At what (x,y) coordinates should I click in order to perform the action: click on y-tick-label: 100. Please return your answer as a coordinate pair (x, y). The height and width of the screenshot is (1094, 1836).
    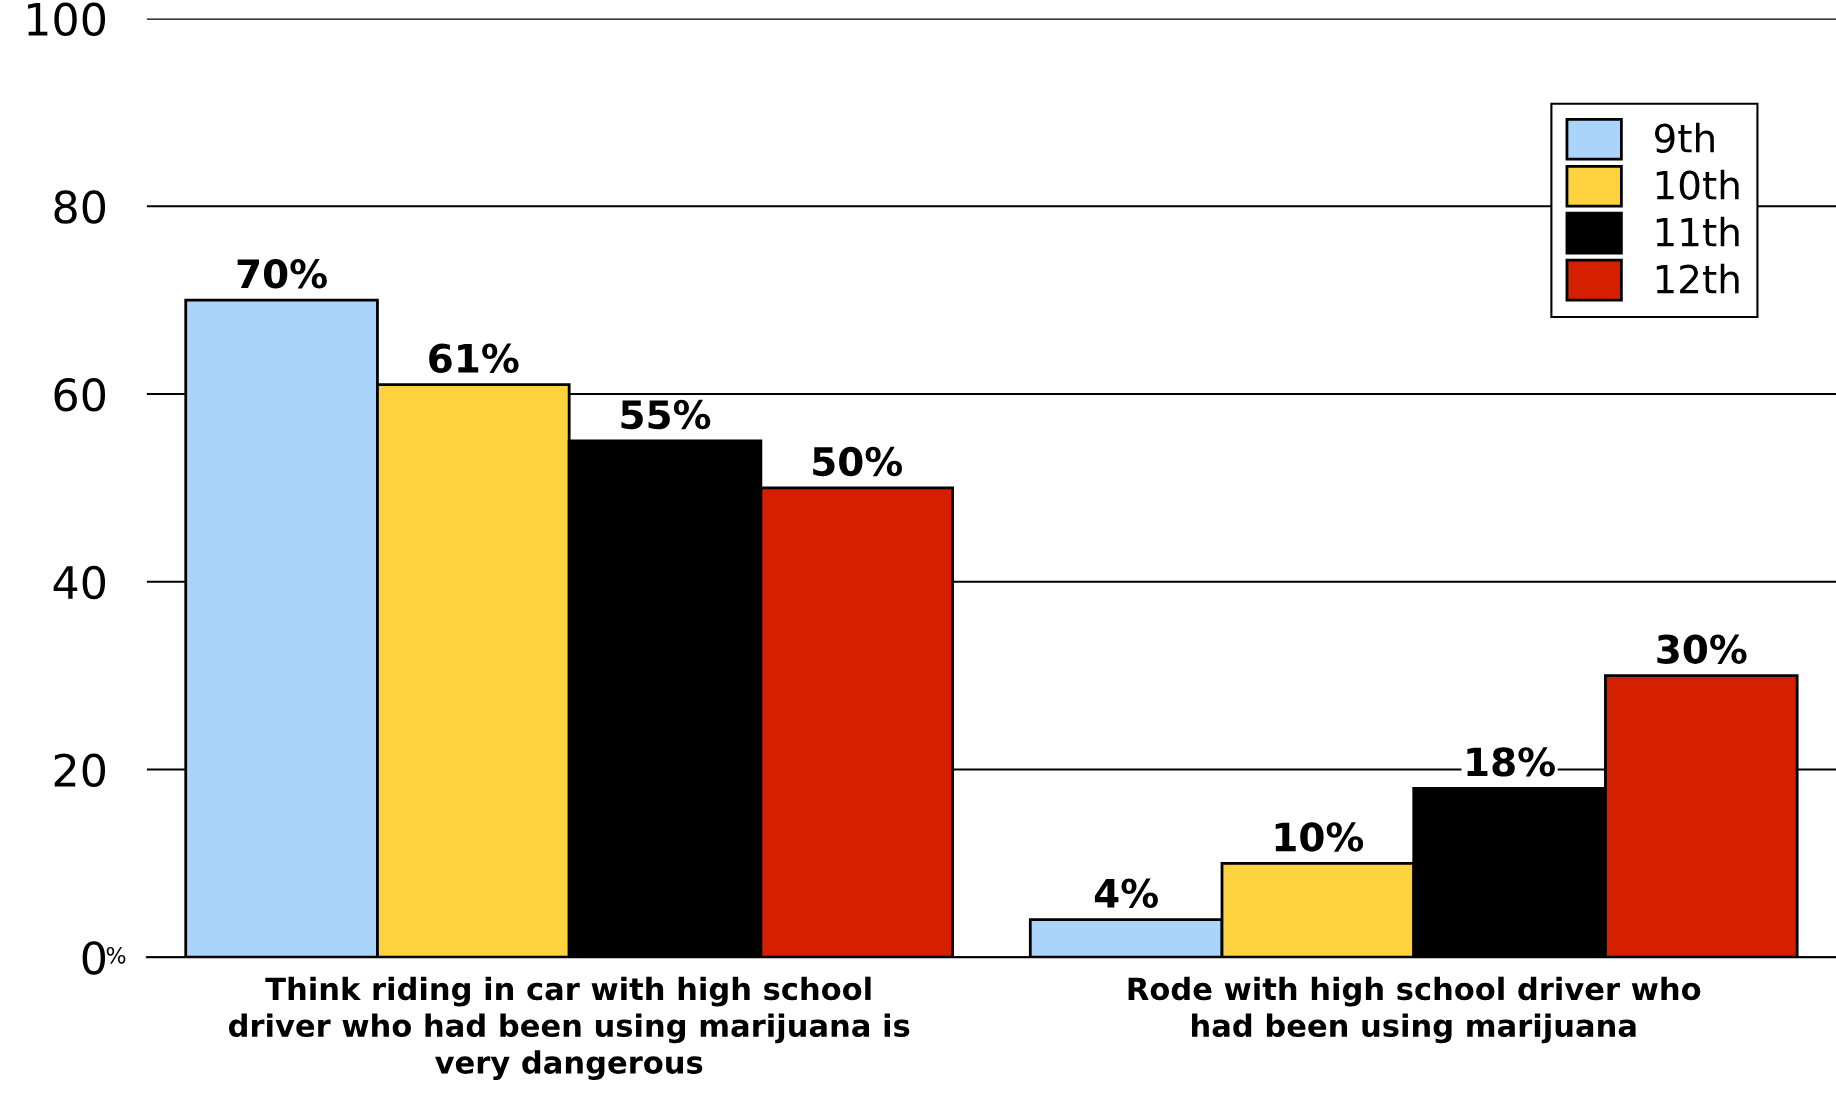
    Looking at the image, I should click on (67, 19).